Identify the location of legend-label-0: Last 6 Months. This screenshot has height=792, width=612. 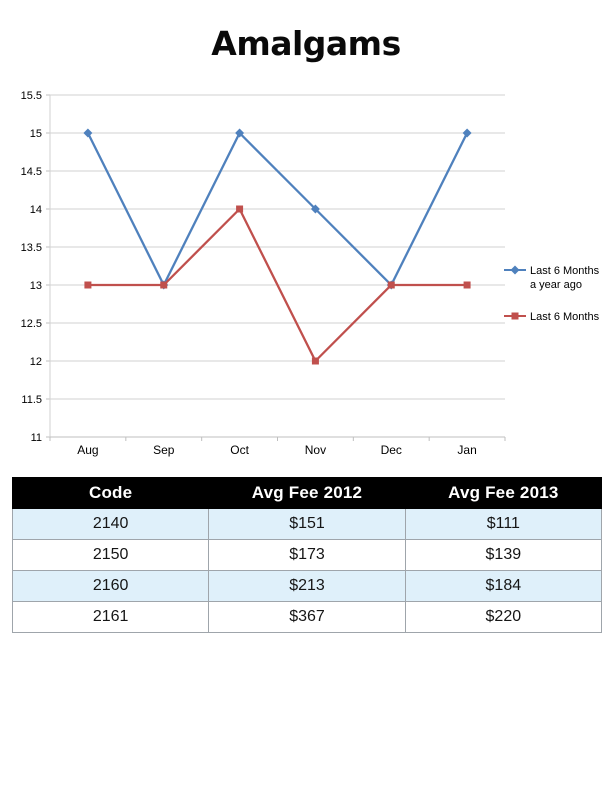
(565, 271).